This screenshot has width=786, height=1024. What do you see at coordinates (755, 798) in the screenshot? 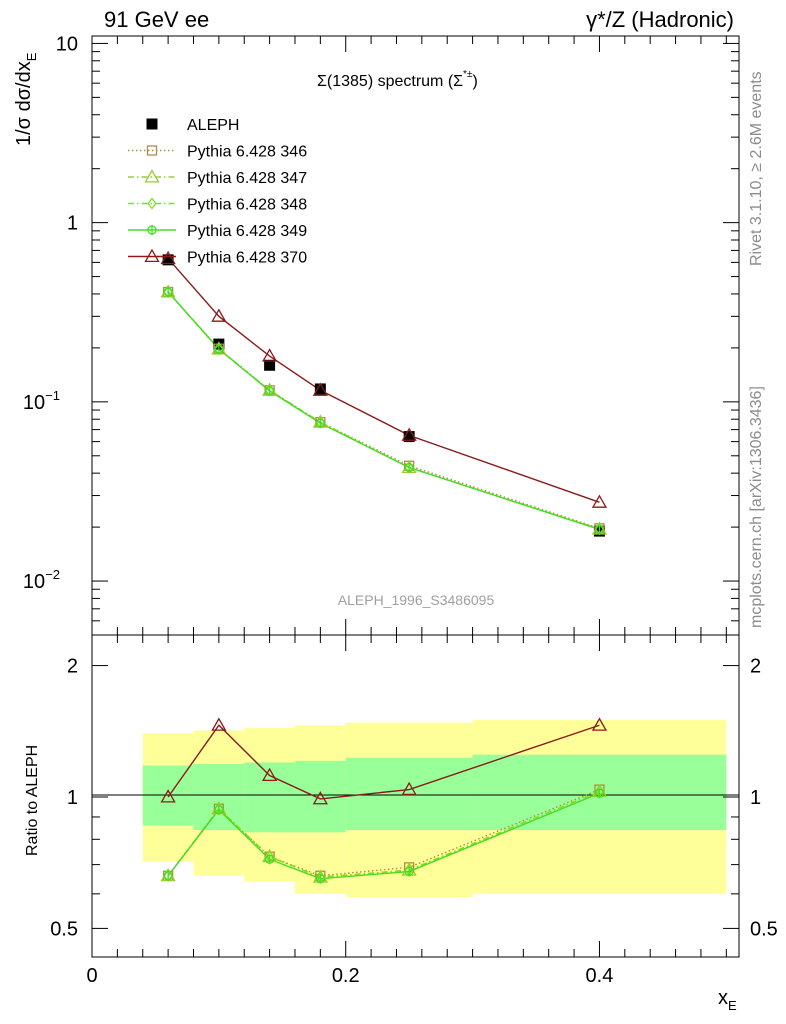
I see `ratio-ytick-label-right-1: 1` at bounding box center [755, 798].